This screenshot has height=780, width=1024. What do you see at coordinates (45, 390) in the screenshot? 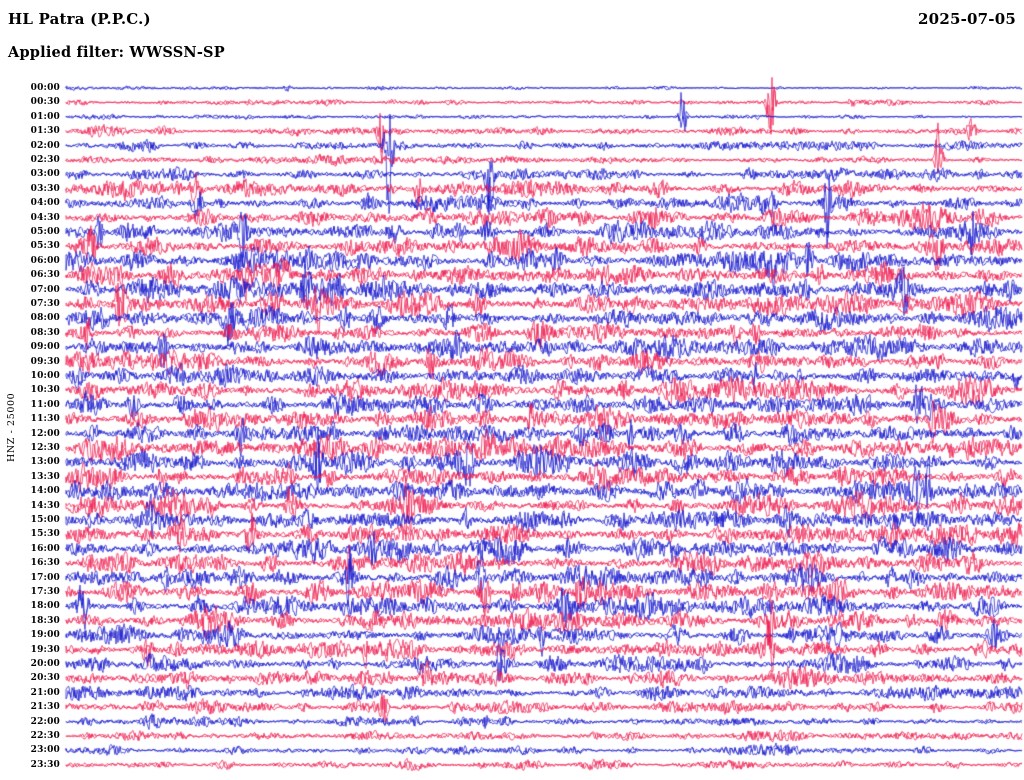
I see `time-label: 10:30` at bounding box center [45, 390].